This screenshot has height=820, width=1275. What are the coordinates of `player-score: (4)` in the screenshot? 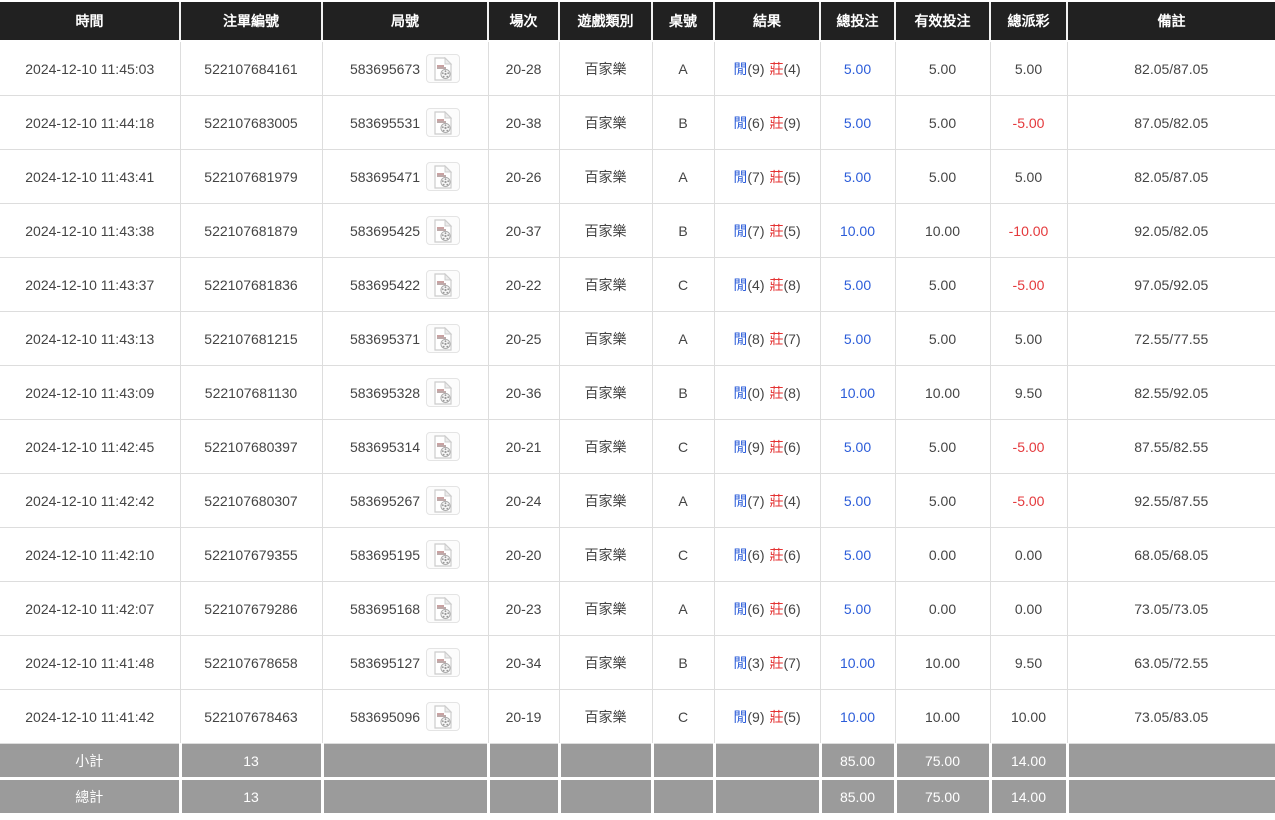 It's located at (756, 284).